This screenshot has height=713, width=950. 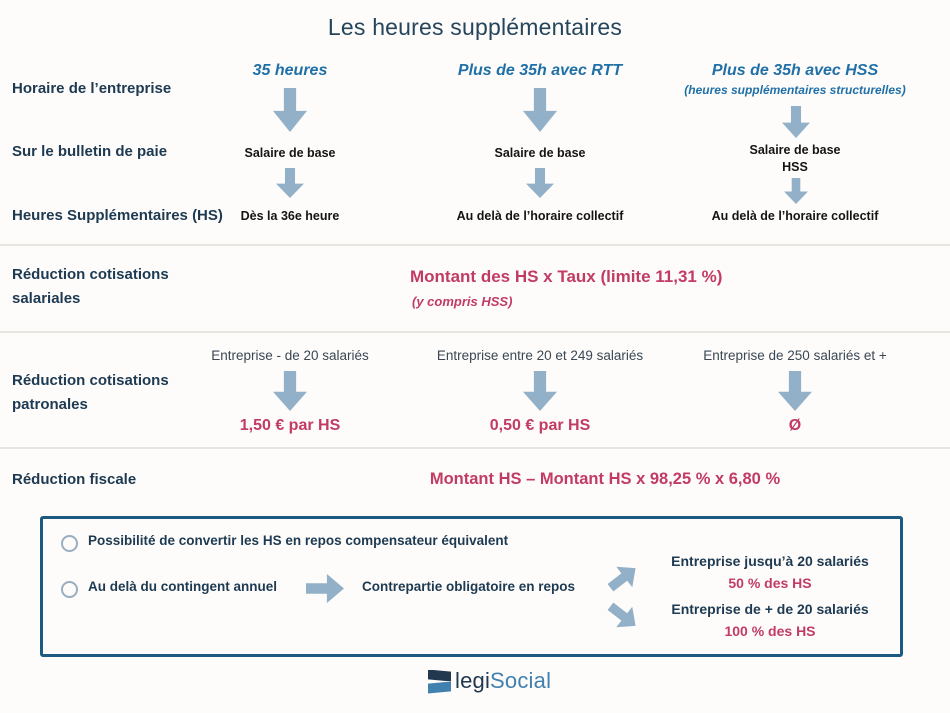 What do you see at coordinates (74, 479) in the screenshot?
I see `row-label-fiscale: Réduction fiscale` at bounding box center [74, 479].